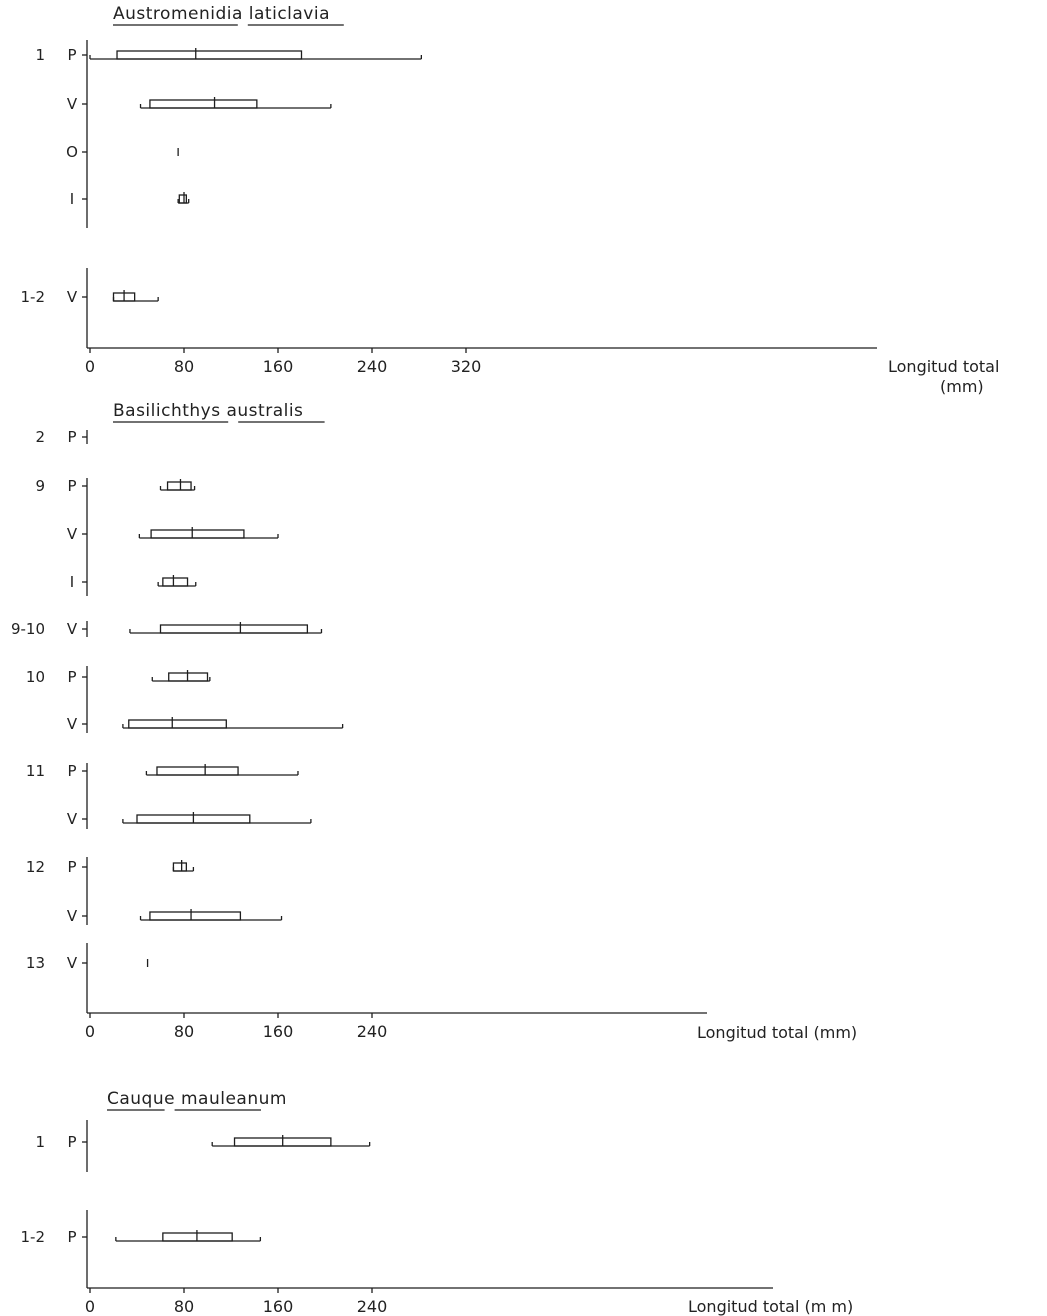 This screenshot has width=1047, height=1316. Describe the element at coordinates (180, 867) in the screenshot. I see `chart-2-group-12-row-p-box` at that location.